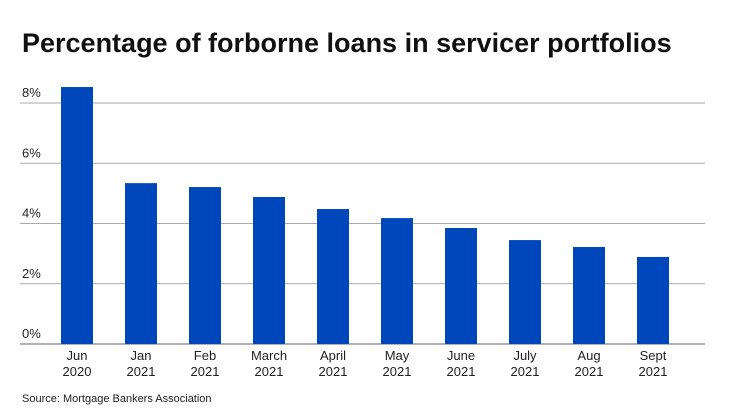 Image resolution: width=740 pixels, height=416 pixels. I want to click on y-tick-label: 8%, so click(31, 92).